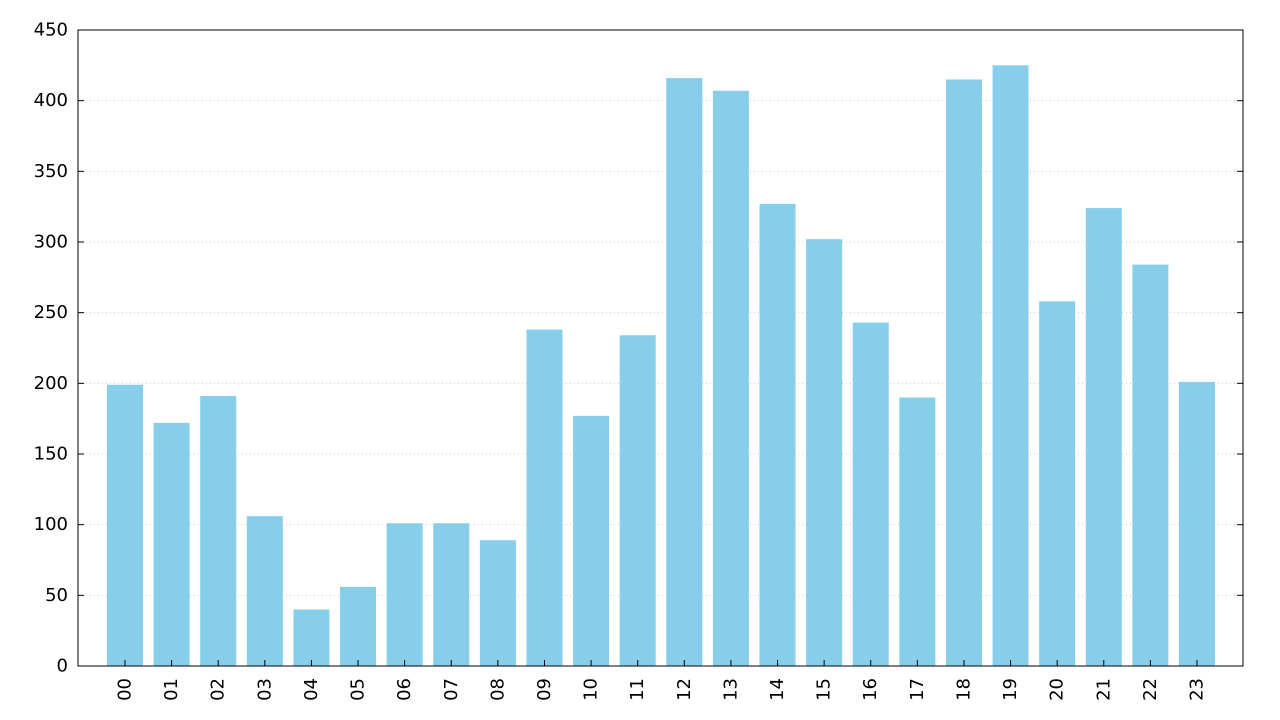 The height and width of the screenshot is (720, 1280). What do you see at coordinates (591, 689) in the screenshot?
I see `x-tick-label: 10` at bounding box center [591, 689].